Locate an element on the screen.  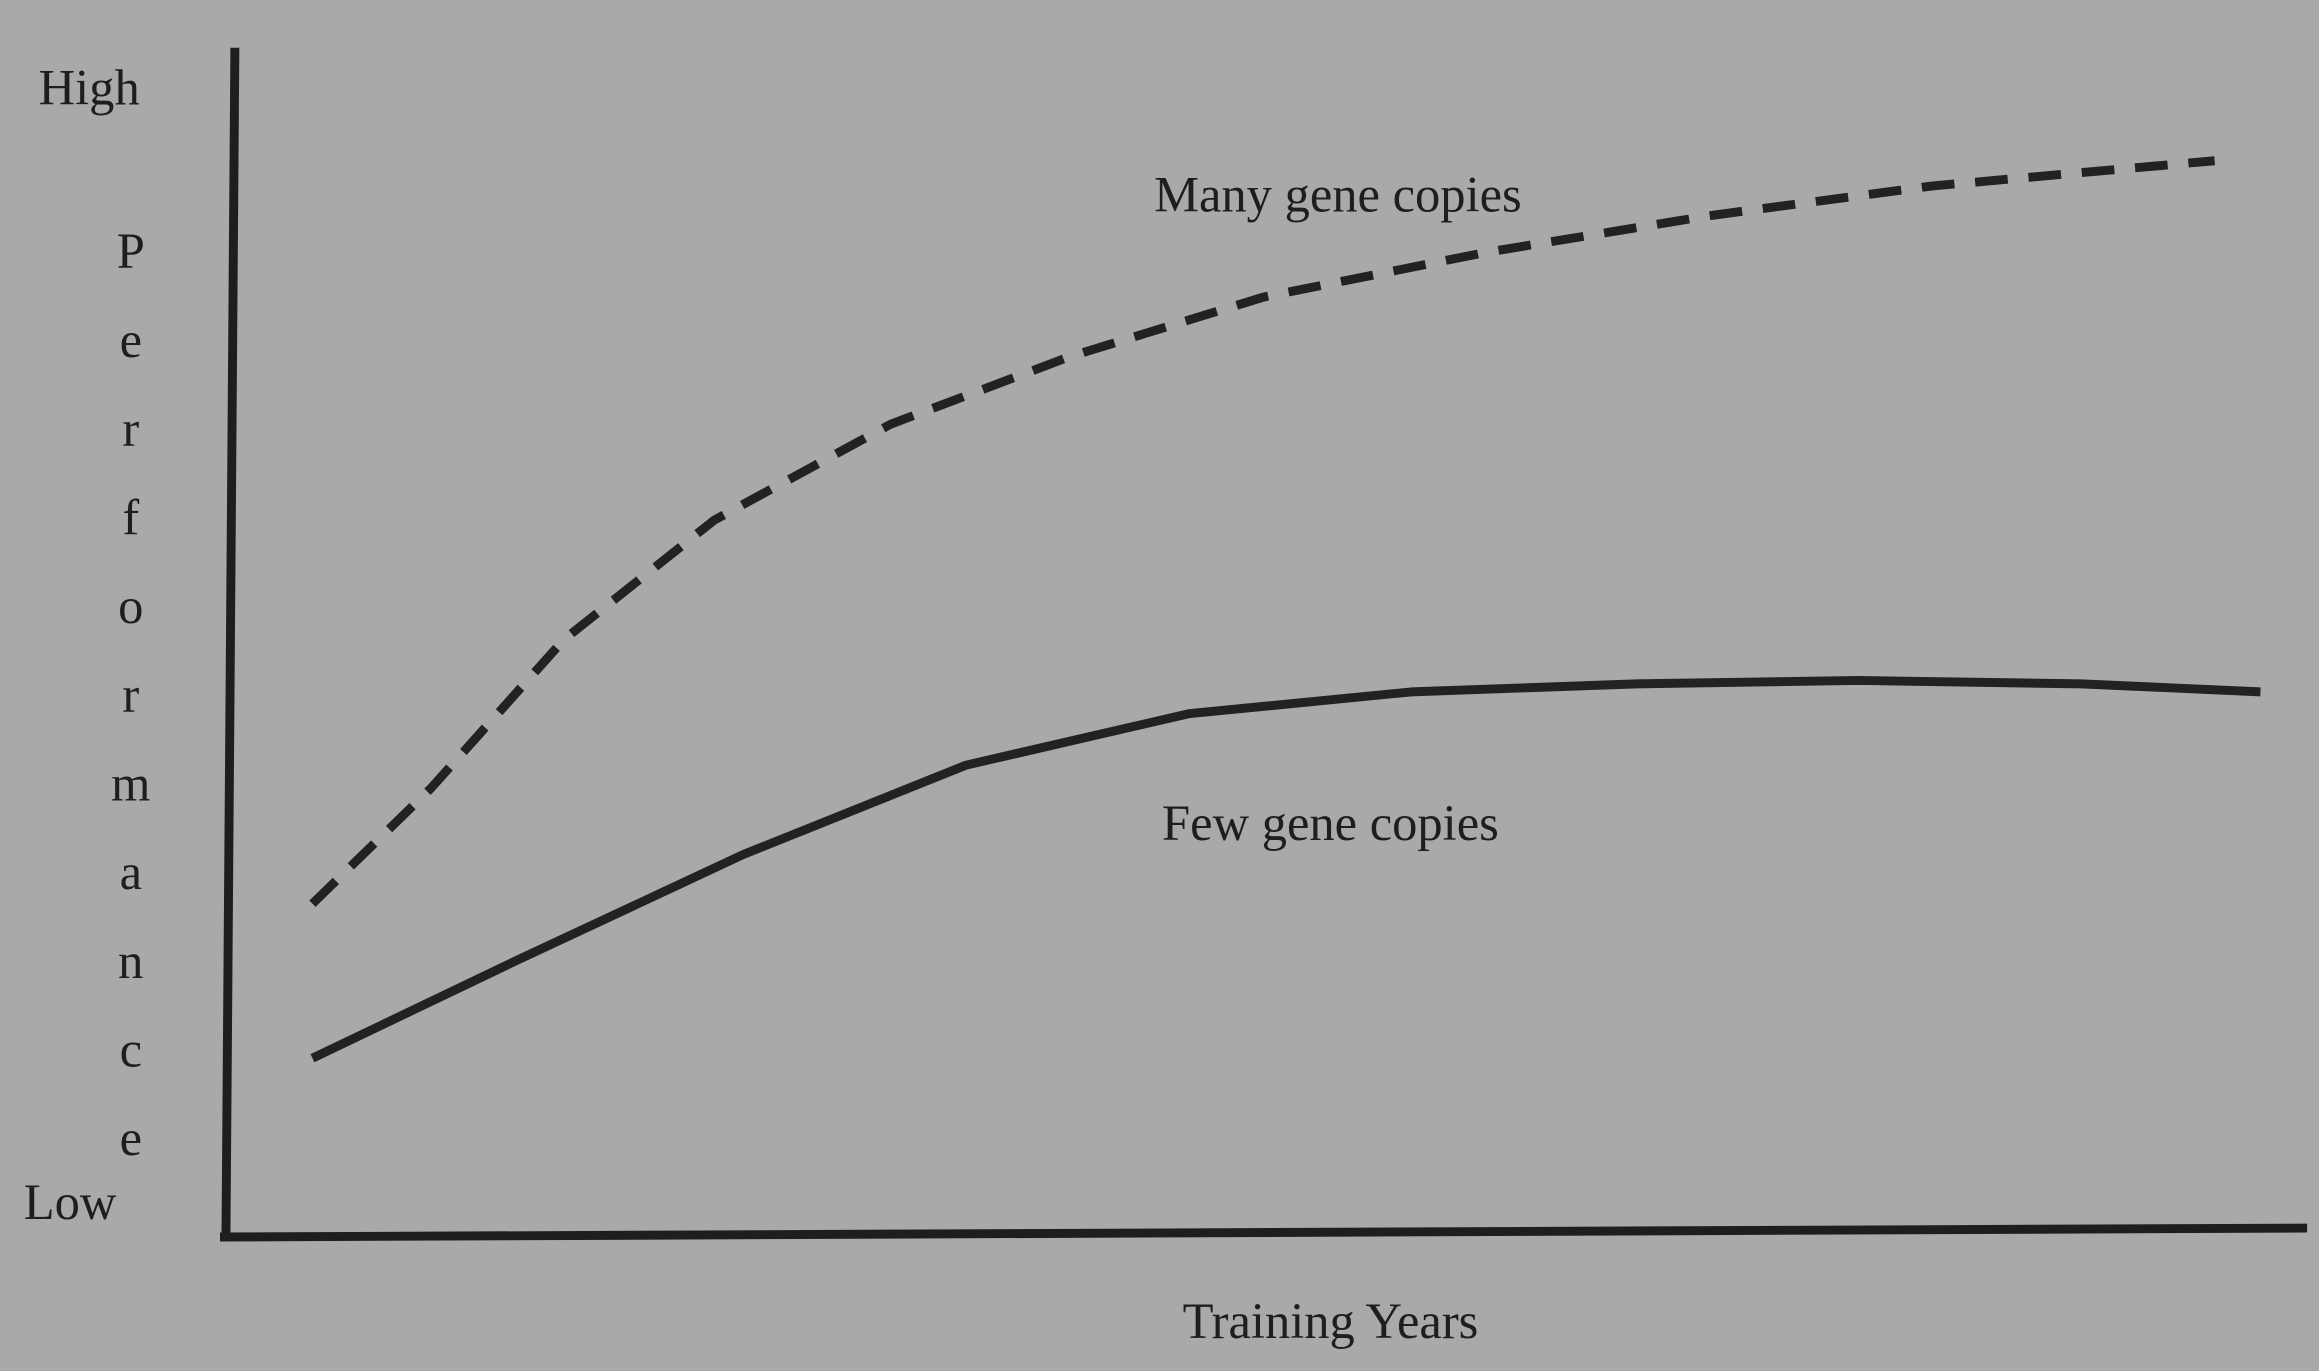
y-axis is located at coordinates (230, 642).